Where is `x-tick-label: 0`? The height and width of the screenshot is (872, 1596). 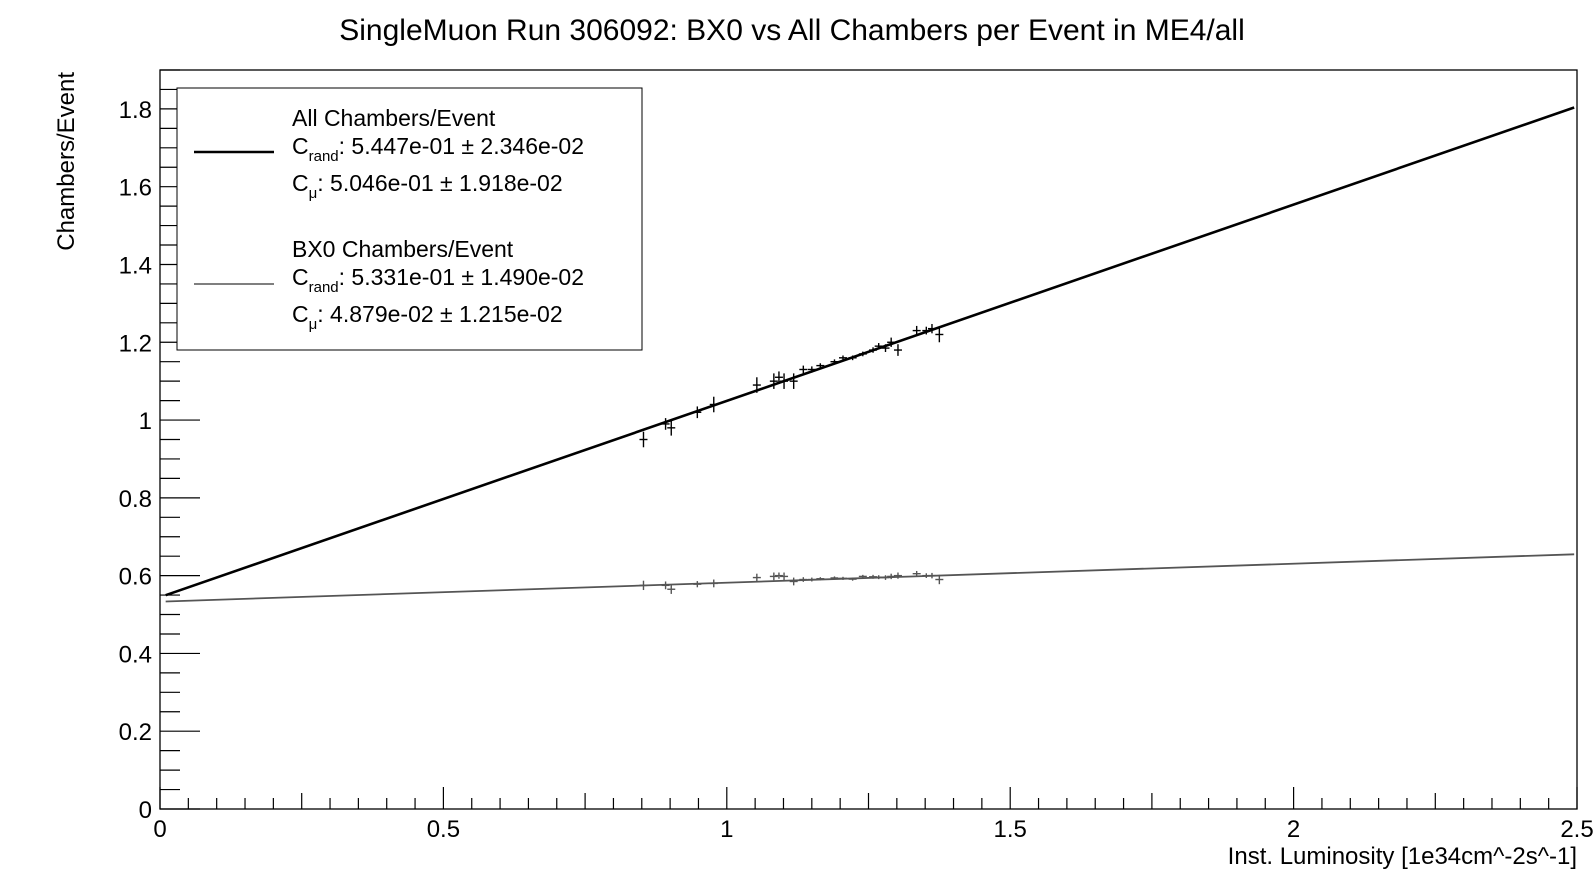 x-tick-label: 0 is located at coordinates (159, 829).